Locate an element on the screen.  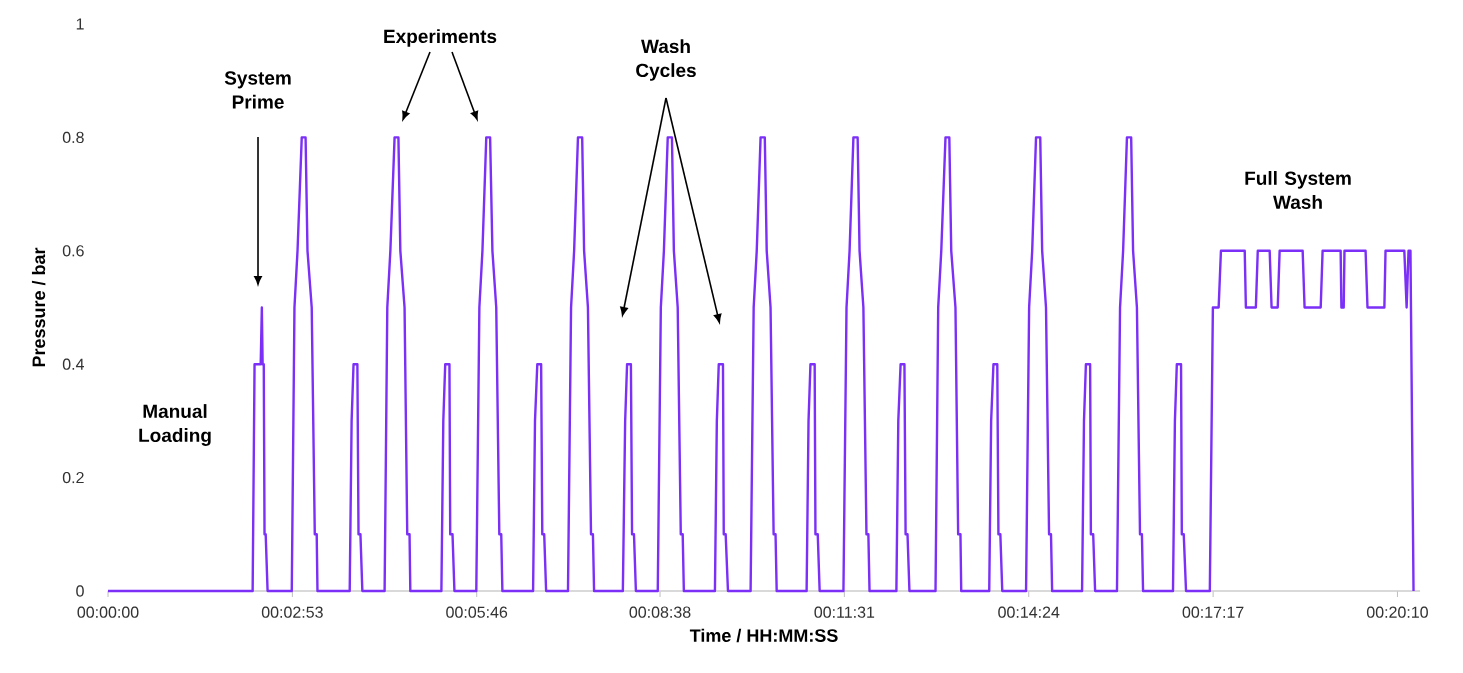
x-tick-label: 00:08:38 is located at coordinates (660, 612).